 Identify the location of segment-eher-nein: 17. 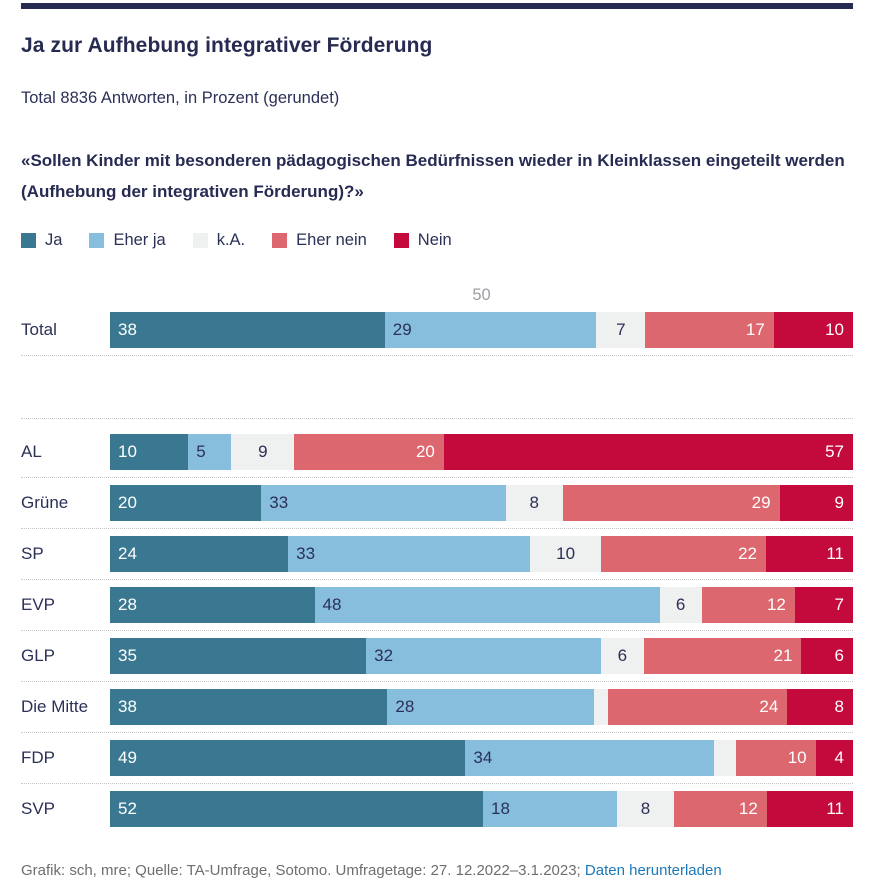
(709, 330).